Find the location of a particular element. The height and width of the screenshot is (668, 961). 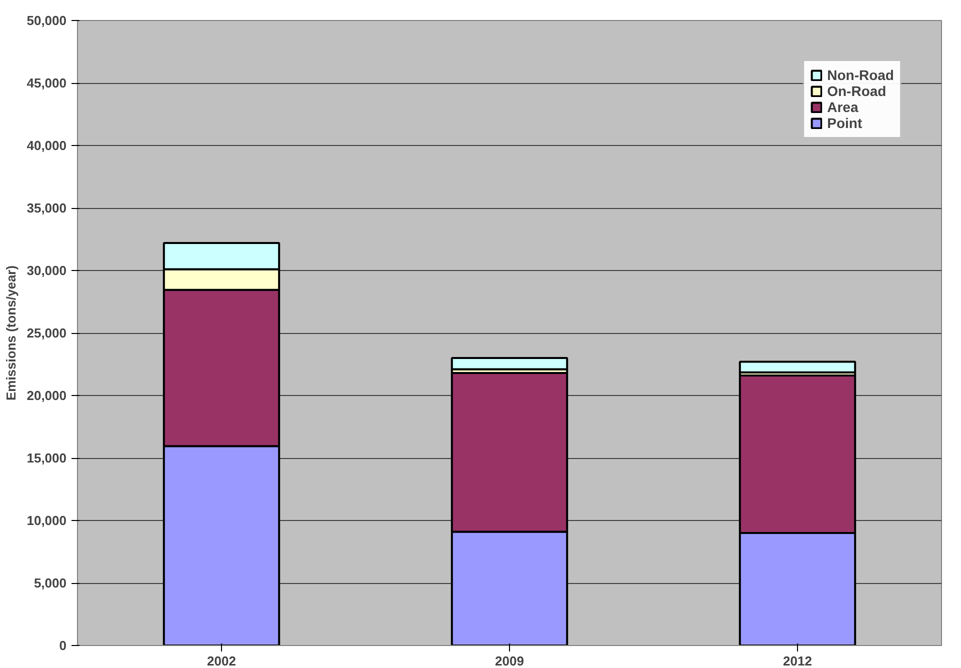

x-tick-label: 2012 is located at coordinates (797, 661).